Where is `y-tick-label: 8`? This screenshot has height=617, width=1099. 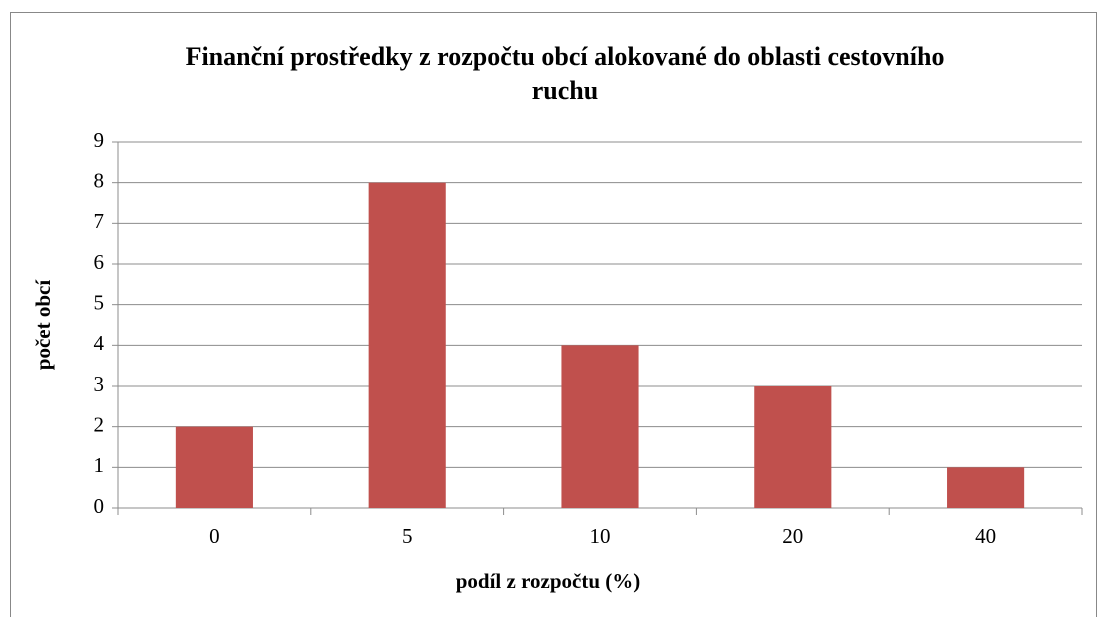
y-tick-label: 8 is located at coordinates (99, 180).